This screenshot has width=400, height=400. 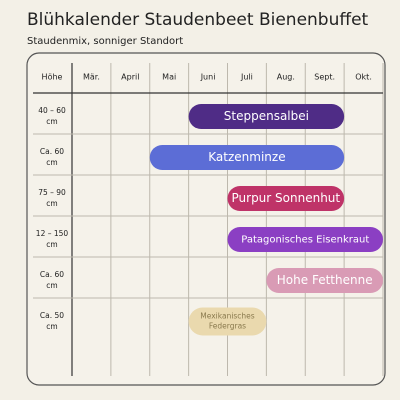 I want to click on month-label: Mär., so click(x=91, y=77).